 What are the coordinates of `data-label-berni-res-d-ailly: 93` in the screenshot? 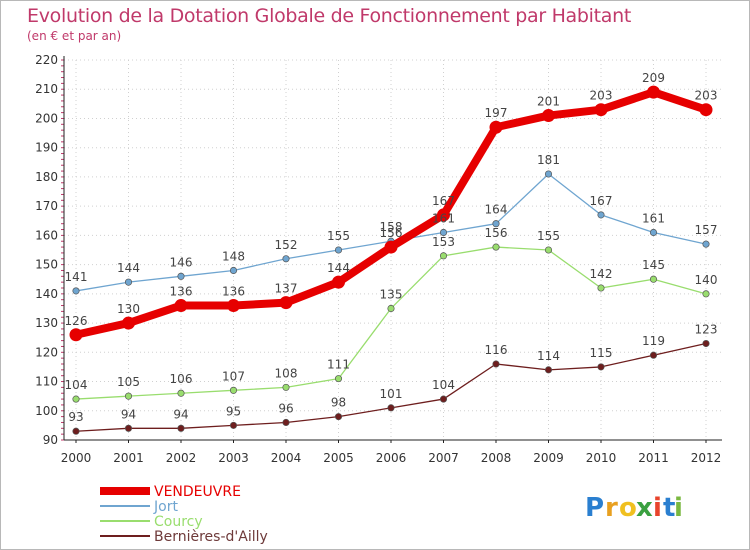 It's located at (75, 417).